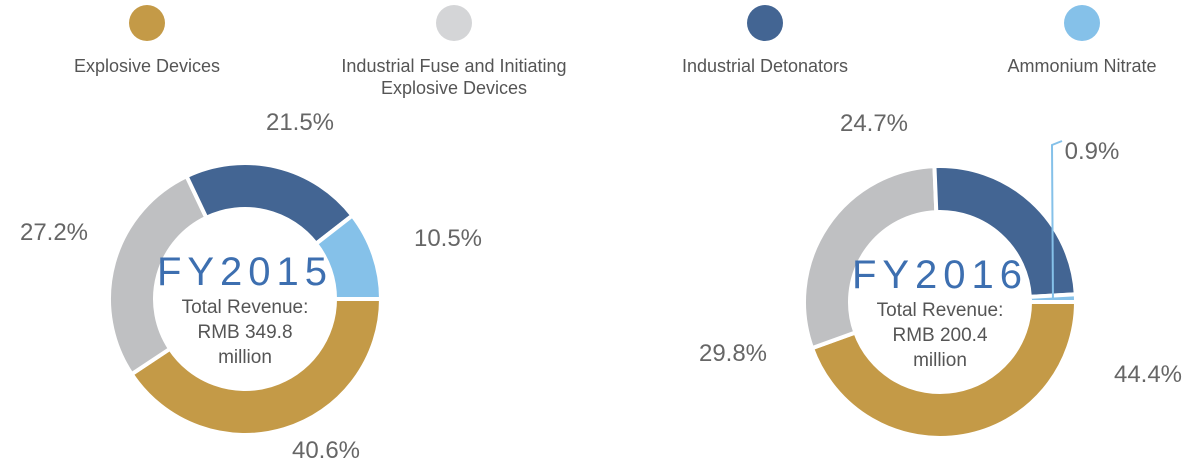 The height and width of the screenshot is (473, 1196). I want to click on slice-industrial-fuse-and-initiating-explosive-devices, so click(870, 257).